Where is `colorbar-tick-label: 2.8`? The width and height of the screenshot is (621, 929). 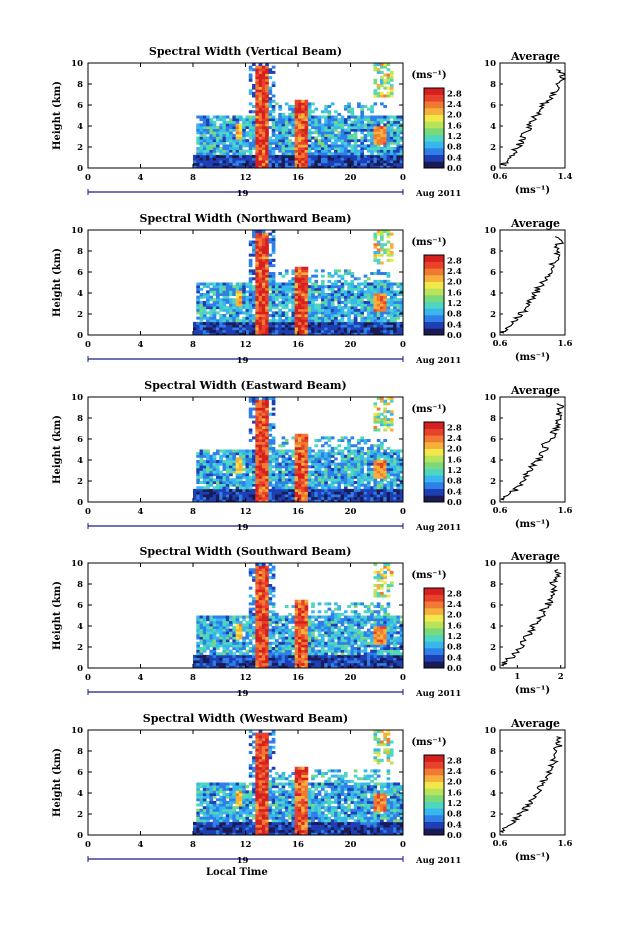
colorbar-tick-label: 2.8 is located at coordinates (454, 261).